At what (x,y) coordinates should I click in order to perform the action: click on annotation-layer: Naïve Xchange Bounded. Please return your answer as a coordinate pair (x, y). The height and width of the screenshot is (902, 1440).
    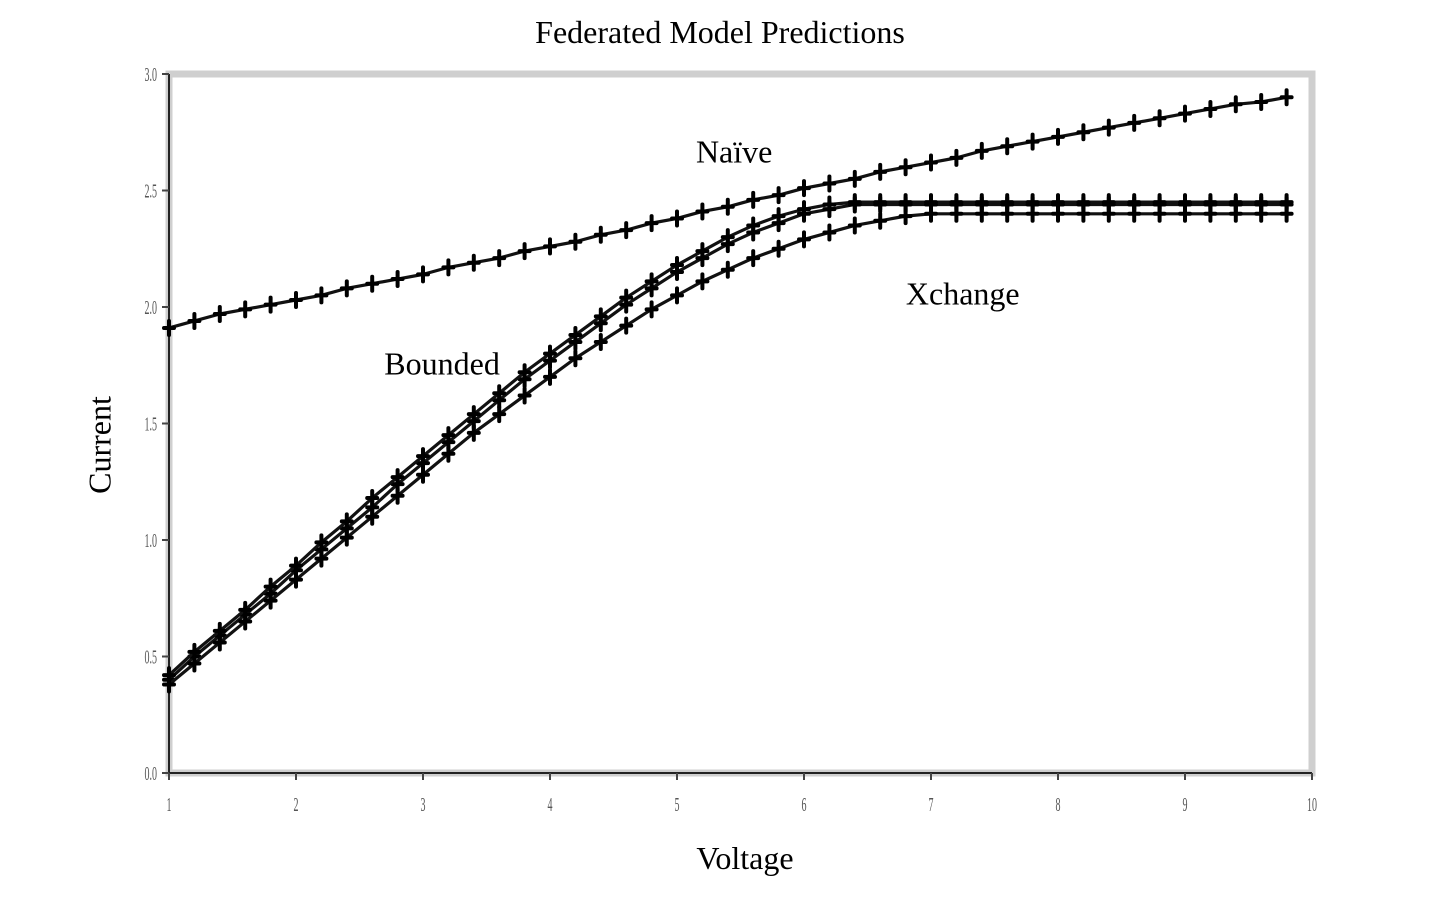
    Looking at the image, I should click on (701, 258).